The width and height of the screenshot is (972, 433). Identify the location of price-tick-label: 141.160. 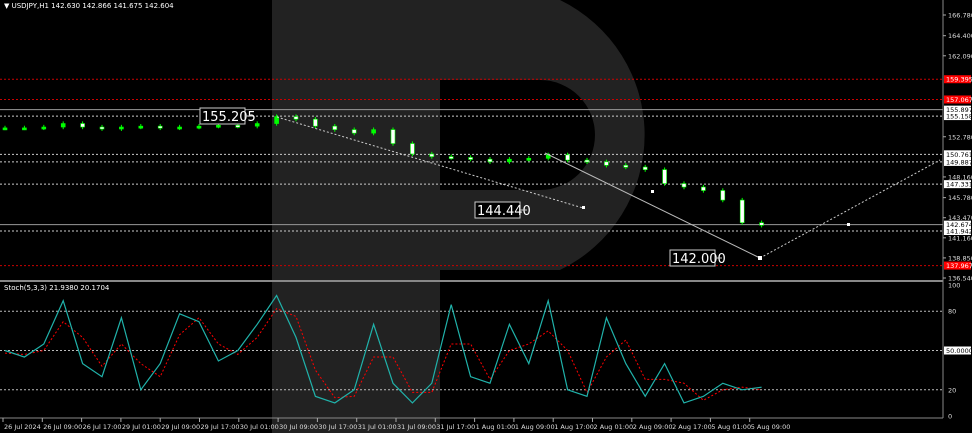
(960, 238).